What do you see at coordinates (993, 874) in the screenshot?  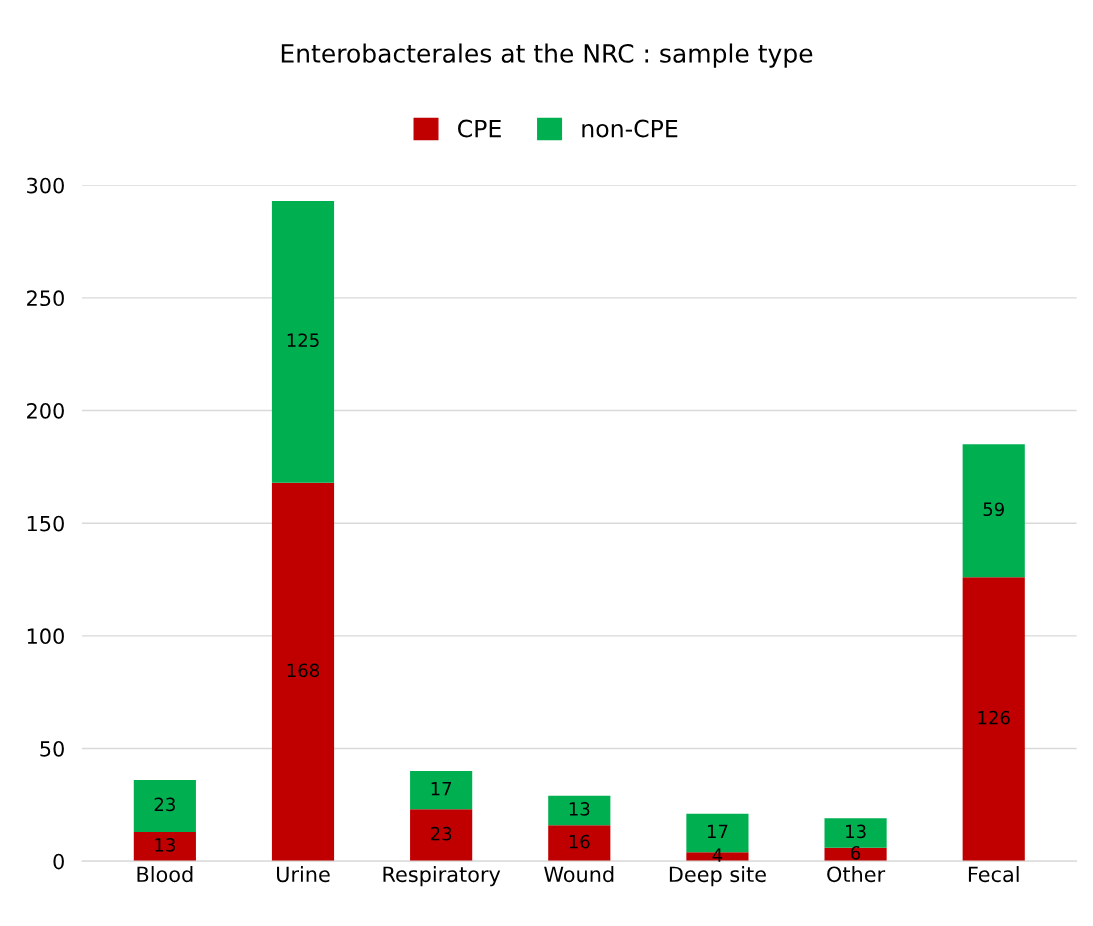 I see `x-tick-label: Fecal` at bounding box center [993, 874].